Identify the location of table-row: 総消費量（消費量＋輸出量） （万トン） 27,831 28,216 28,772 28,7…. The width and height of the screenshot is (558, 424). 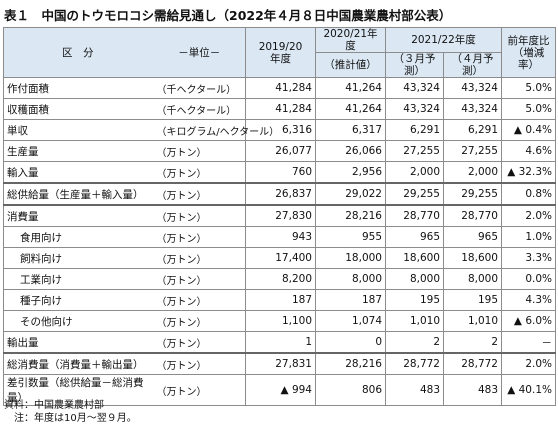
(279, 363).